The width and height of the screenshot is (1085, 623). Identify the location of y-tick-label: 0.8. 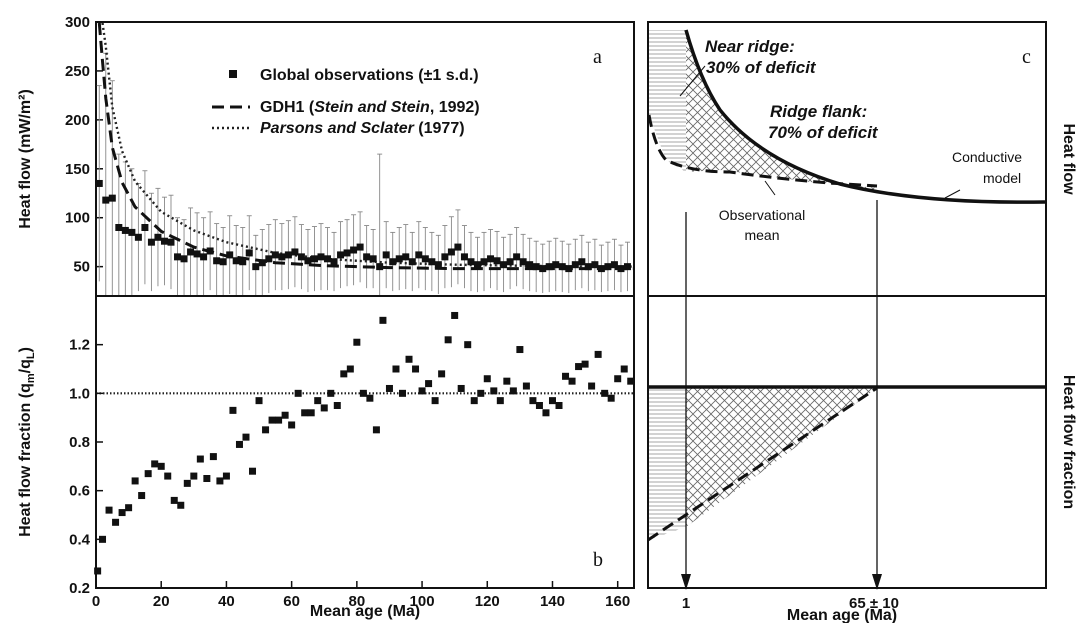
(79, 442).